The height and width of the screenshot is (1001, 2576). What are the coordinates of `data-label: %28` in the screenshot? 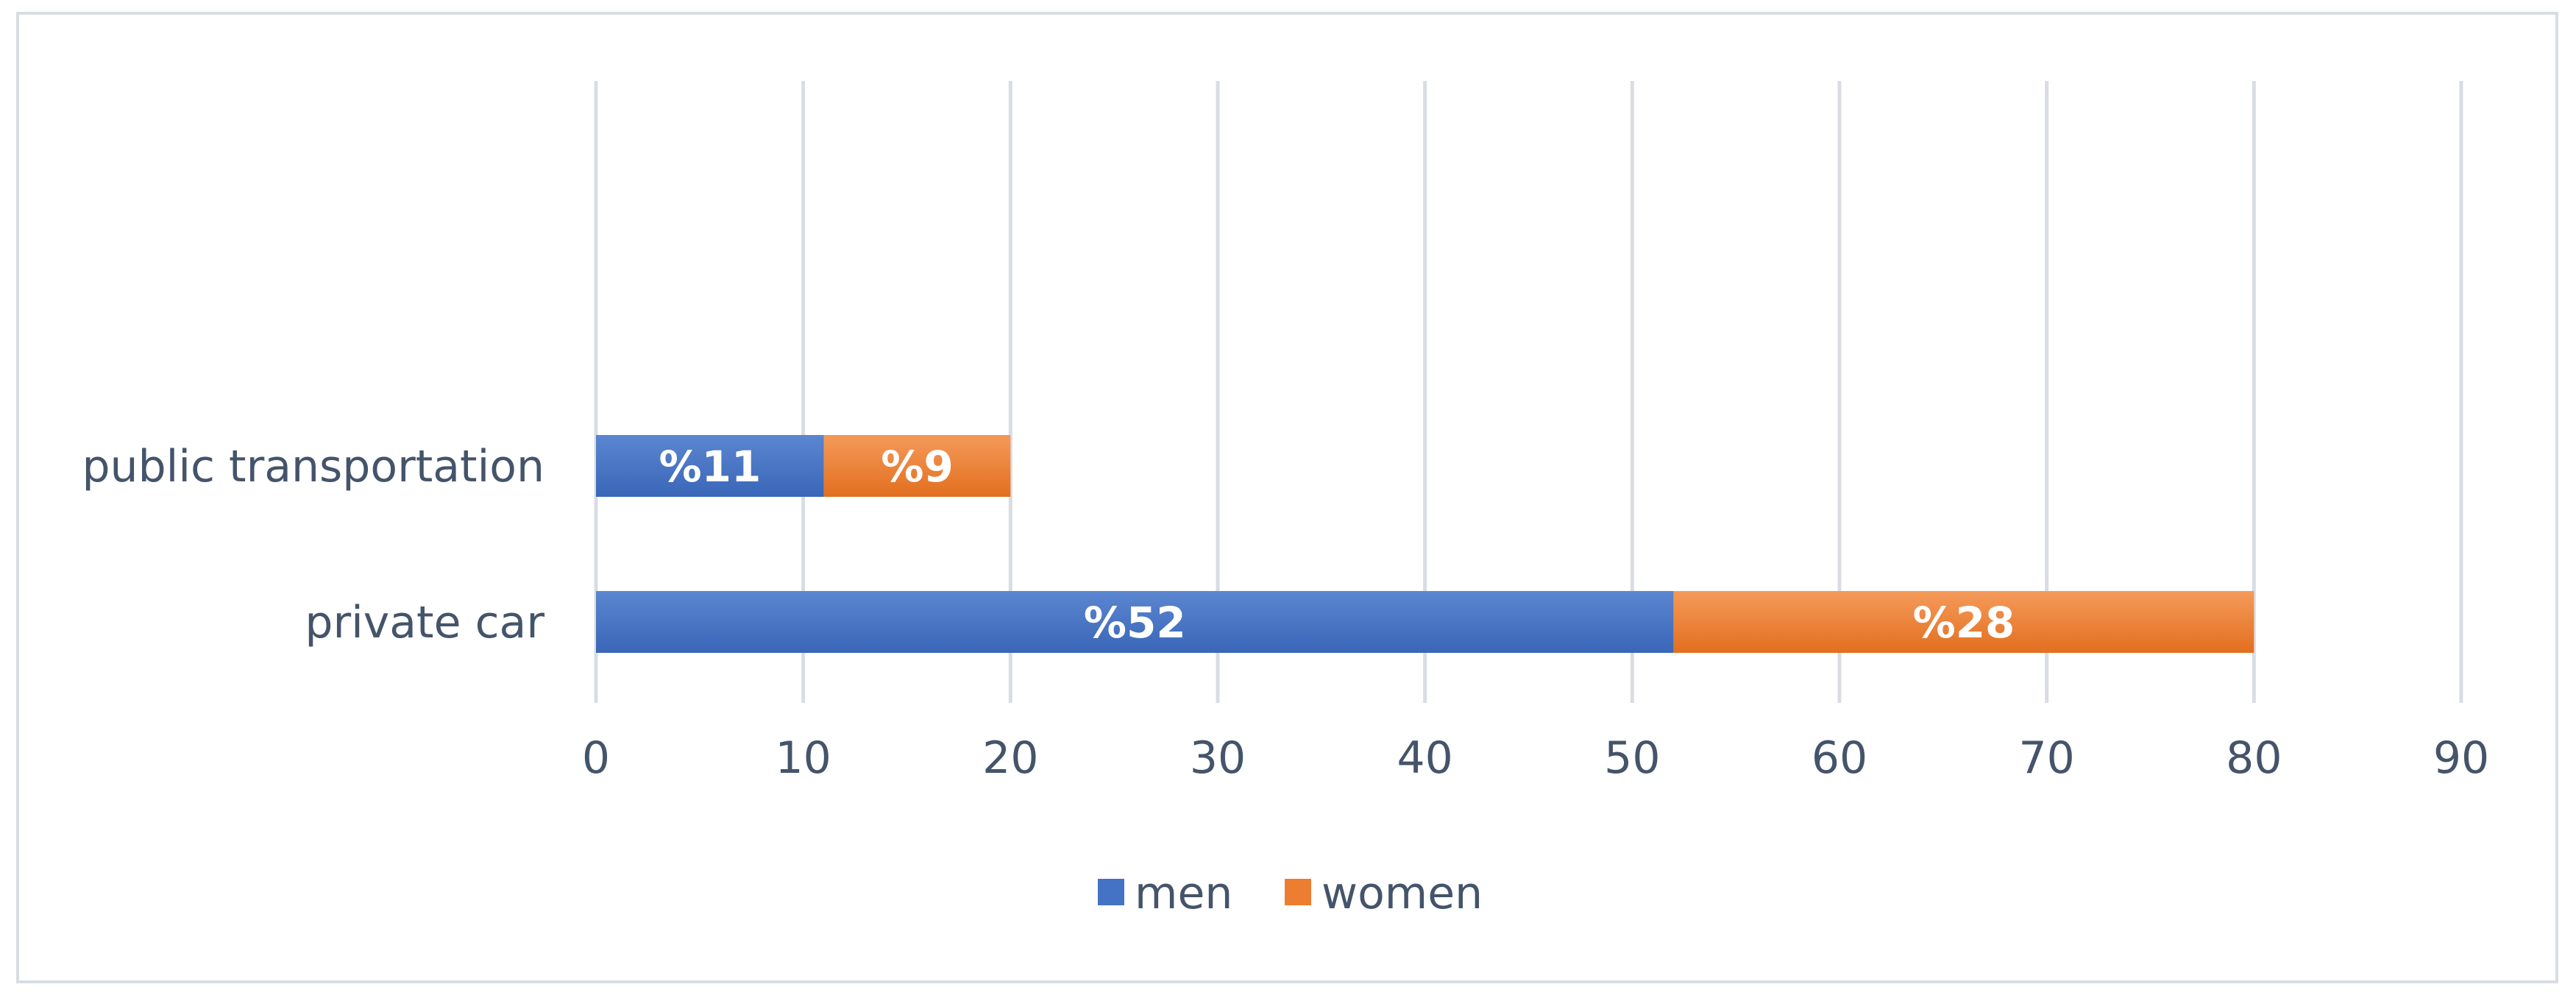 It's located at (1964, 623).